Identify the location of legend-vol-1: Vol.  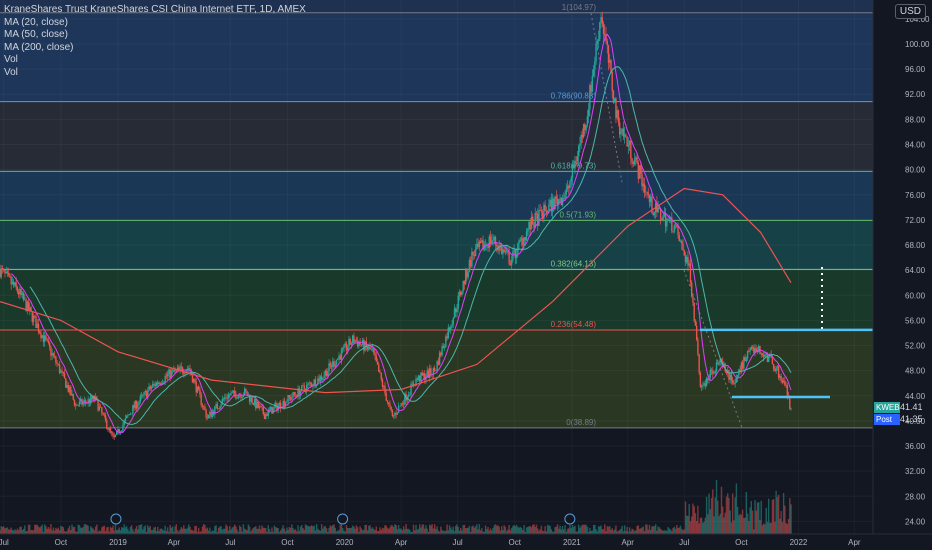
(11, 59).